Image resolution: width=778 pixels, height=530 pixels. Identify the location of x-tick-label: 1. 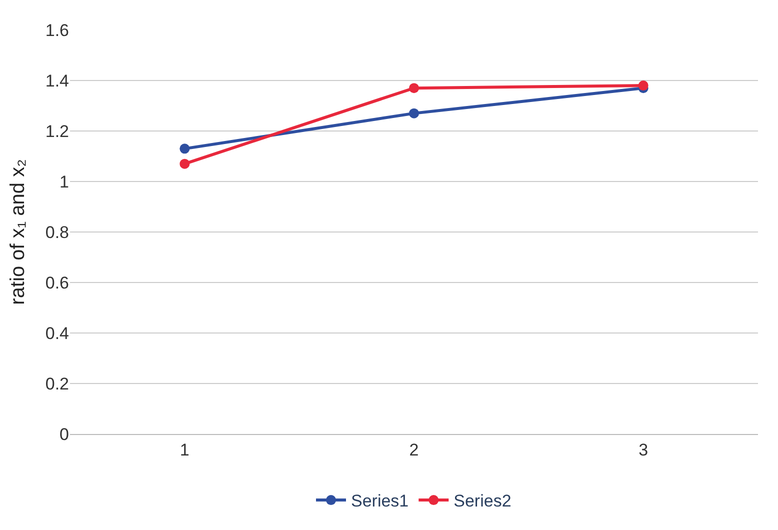
(185, 450).